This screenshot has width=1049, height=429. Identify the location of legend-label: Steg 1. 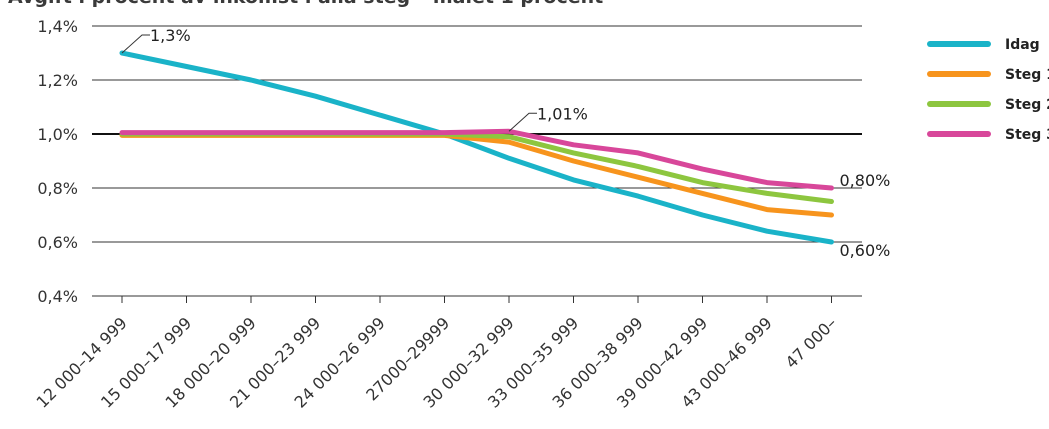
(1027, 75).